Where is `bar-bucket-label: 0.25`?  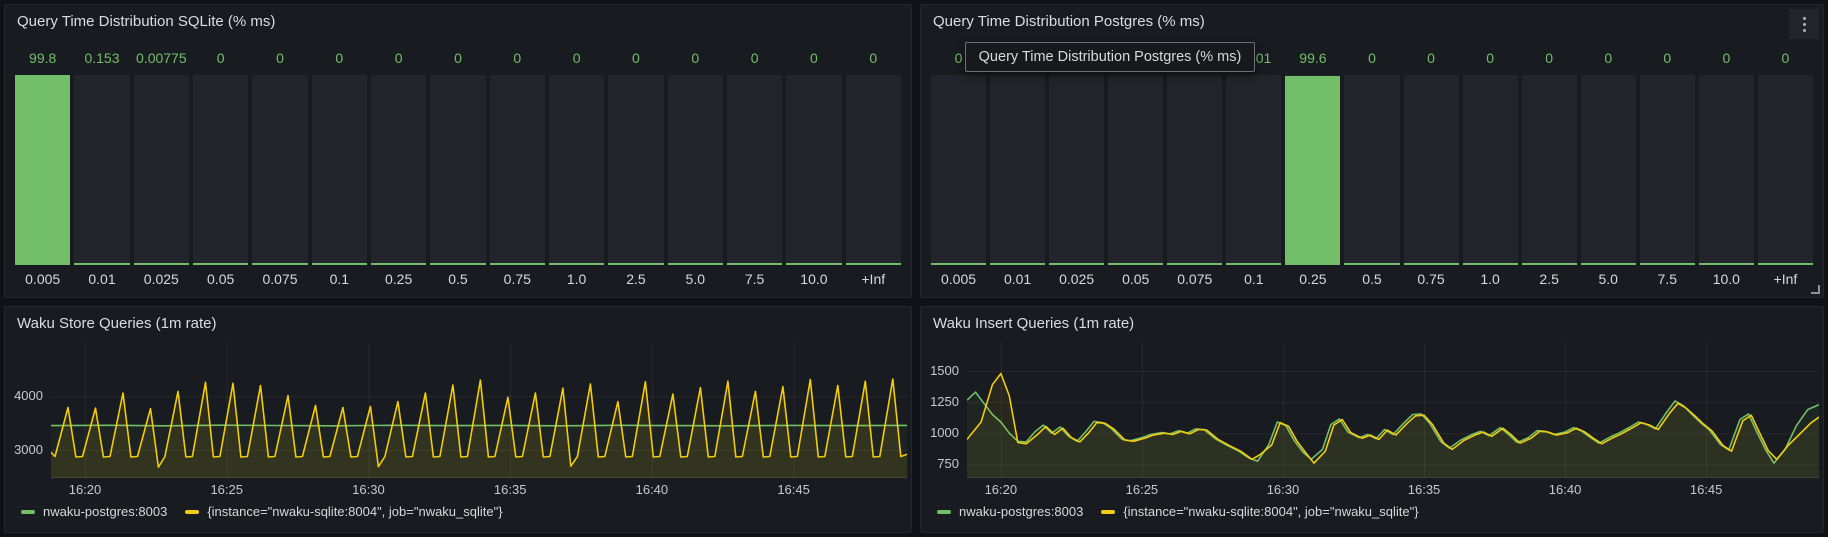 bar-bucket-label: 0.25 is located at coordinates (399, 279).